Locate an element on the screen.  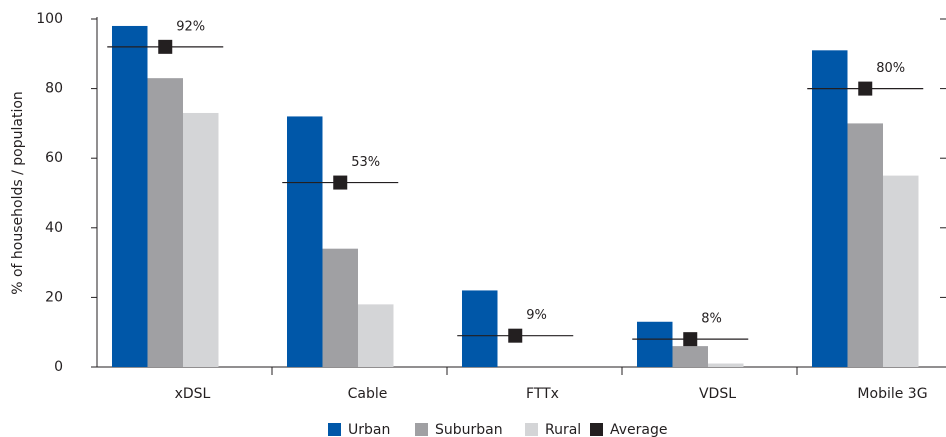
y-tick-label: 60 is located at coordinates (54, 158).